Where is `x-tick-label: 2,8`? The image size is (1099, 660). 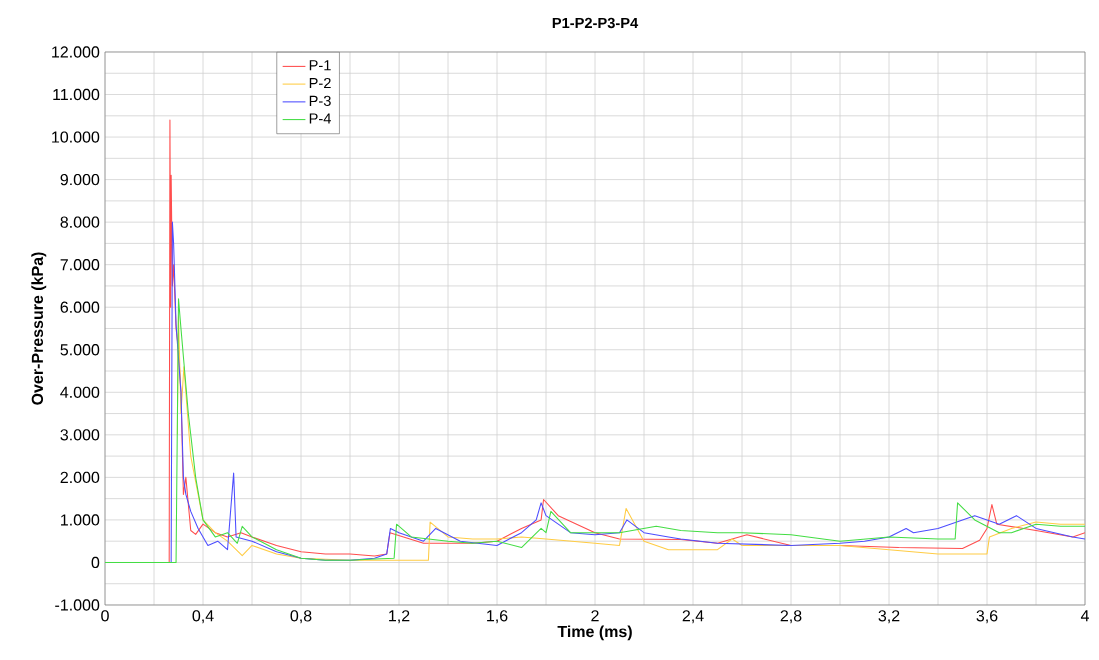
x-tick-label: 2,8 is located at coordinates (791, 617).